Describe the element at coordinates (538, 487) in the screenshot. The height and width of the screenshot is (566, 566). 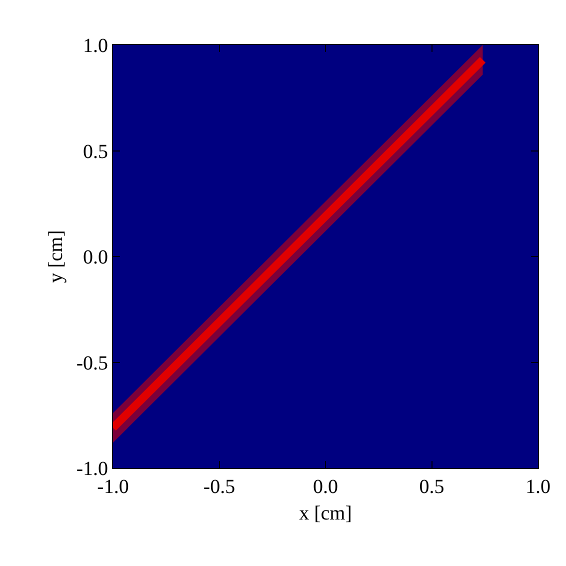
I see `x-tick-label: 1.0` at that location.